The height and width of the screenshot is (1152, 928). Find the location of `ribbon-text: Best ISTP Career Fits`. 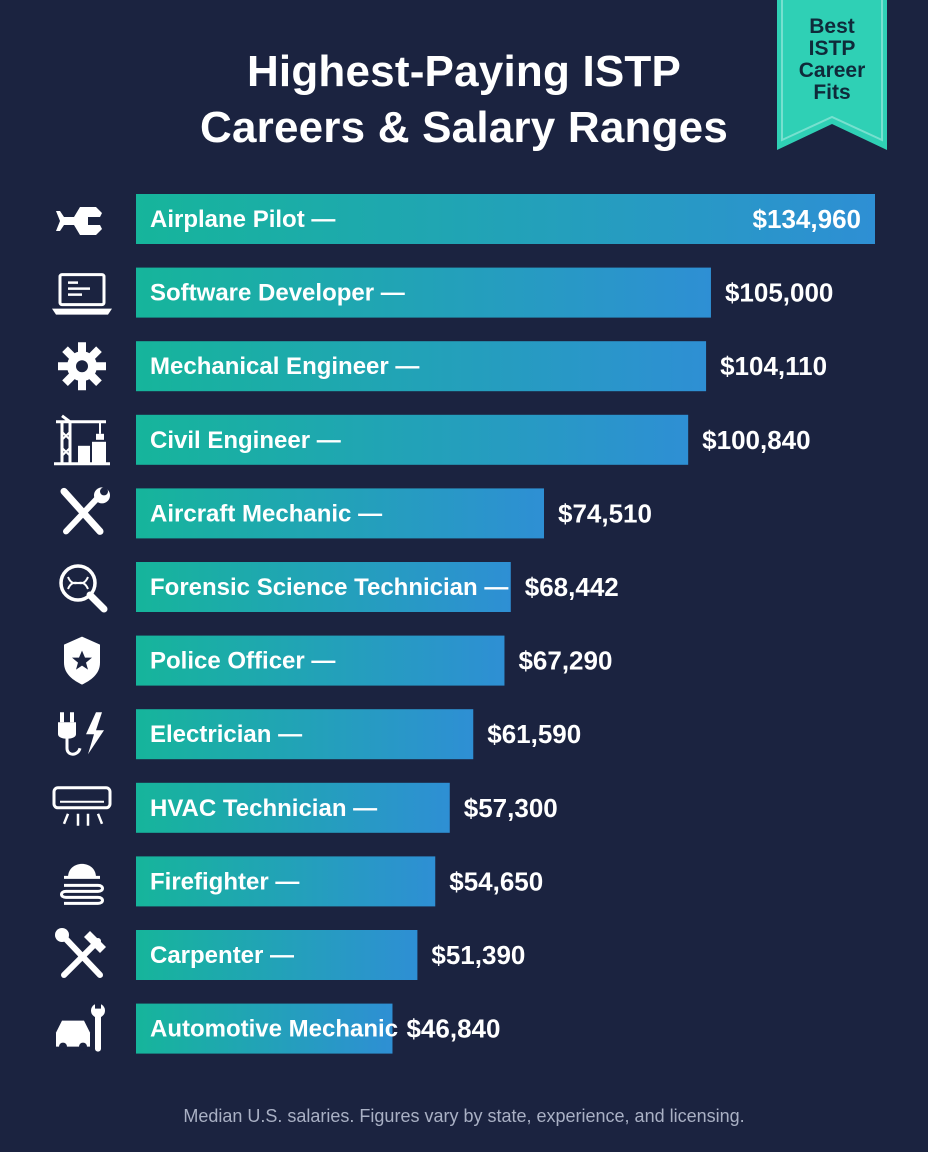

ribbon-text: Best ISTP Career Fits is located at coordinates (832, 60).